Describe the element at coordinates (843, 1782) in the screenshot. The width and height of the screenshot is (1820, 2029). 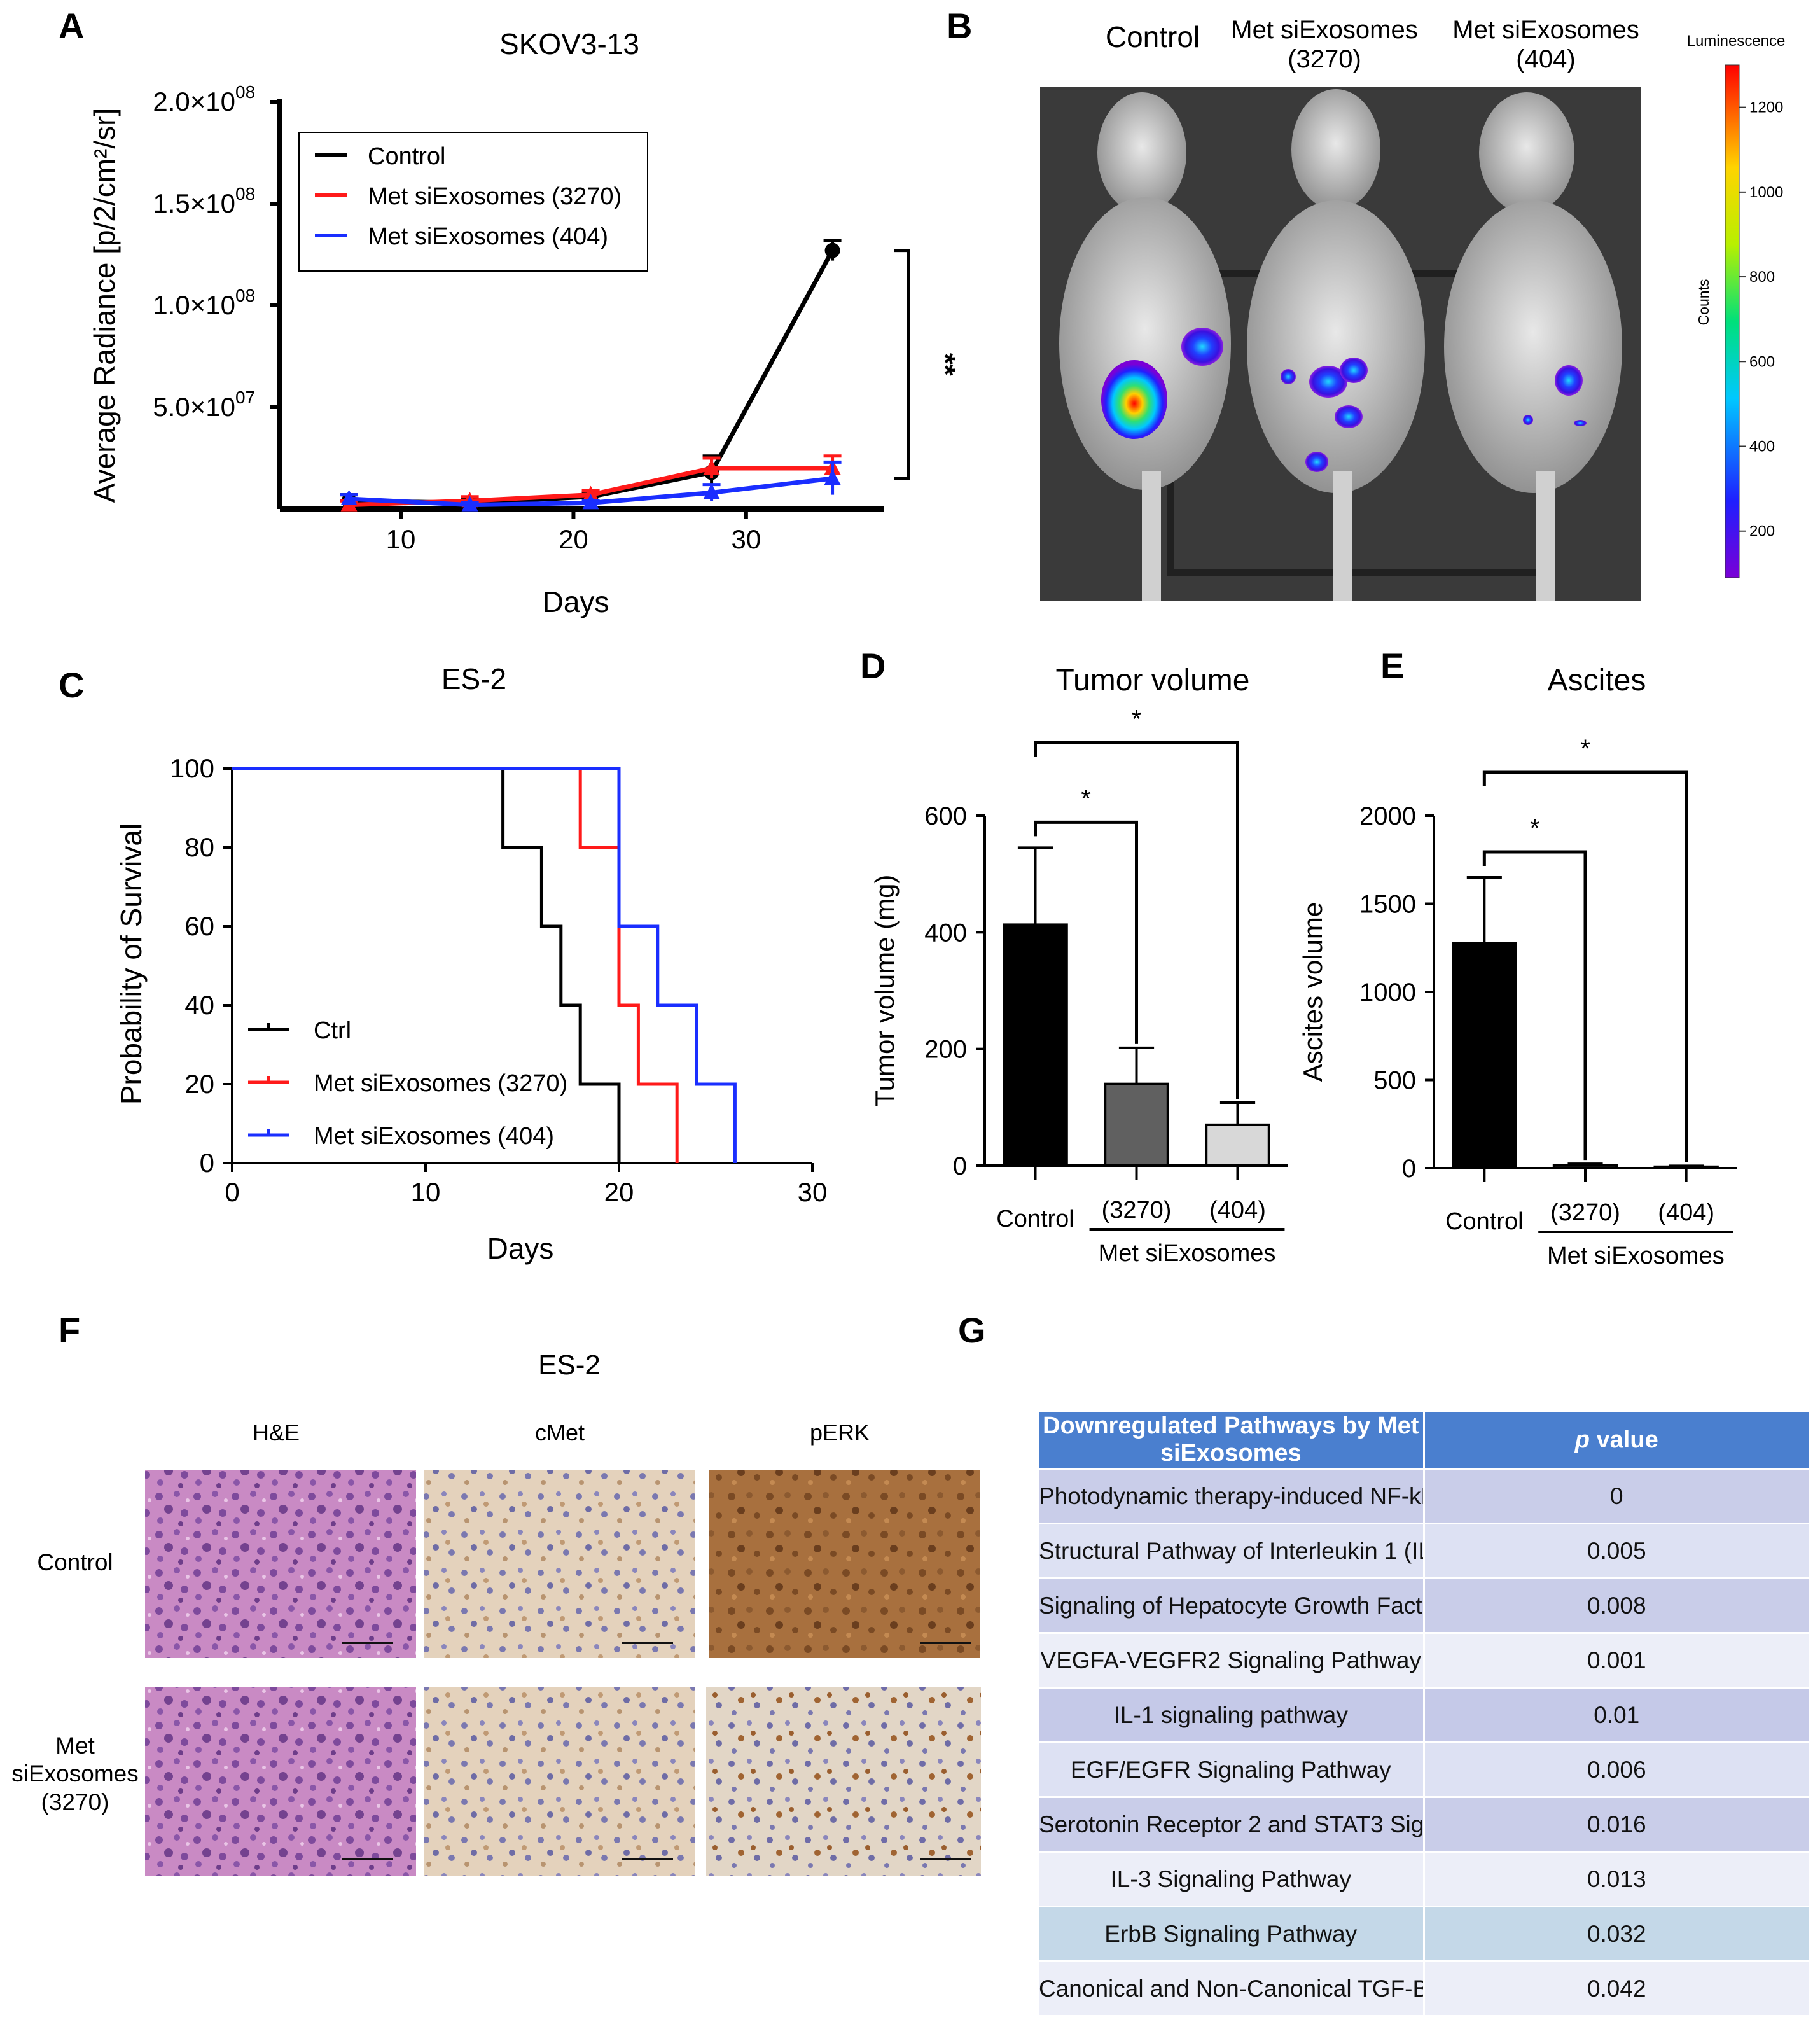
I see `tile-met-perk` at that location.